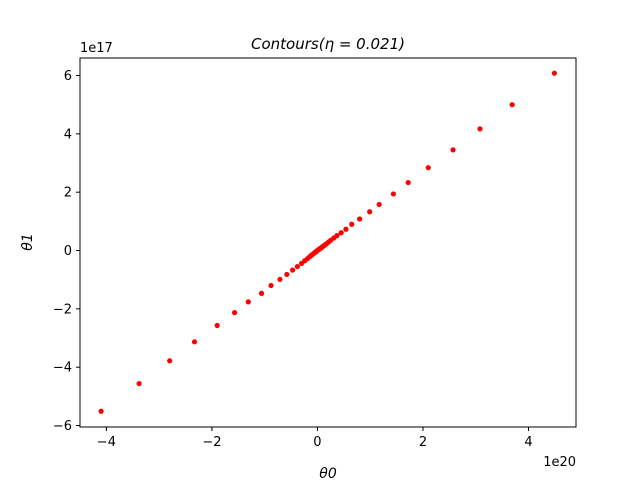 This screenshot has width=640, height=480. I want to click on x-axis-ticks: −4 −2 0 2 4, so click(315, 438).